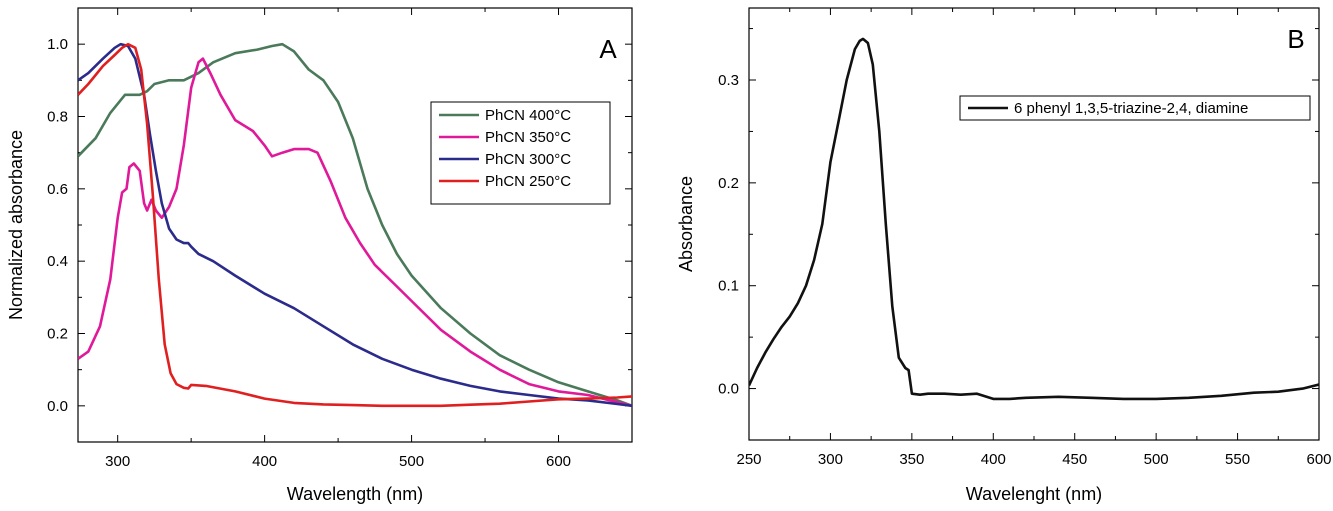 The width and height of the screenshot is (1333, 511). I want to click on legend-entry: PhCN 400°C, so click(528, 115).